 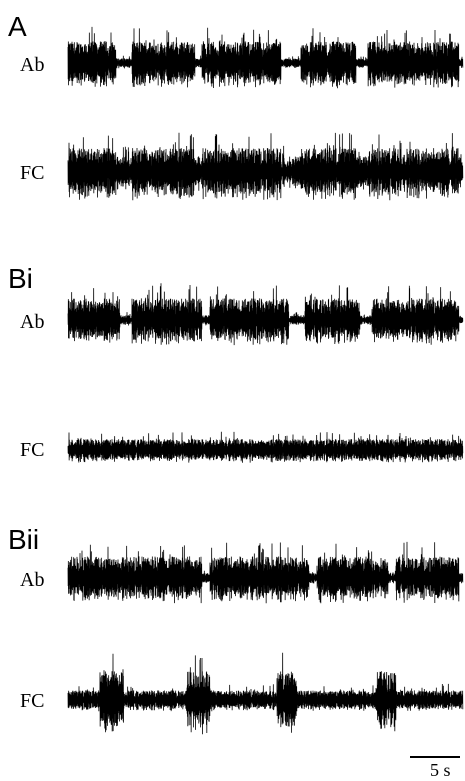 What do you see at coordinates (32, 322) in the screenshot?
I see `trace-label-bi-ab: Ab` at bounding box center [32, 322].